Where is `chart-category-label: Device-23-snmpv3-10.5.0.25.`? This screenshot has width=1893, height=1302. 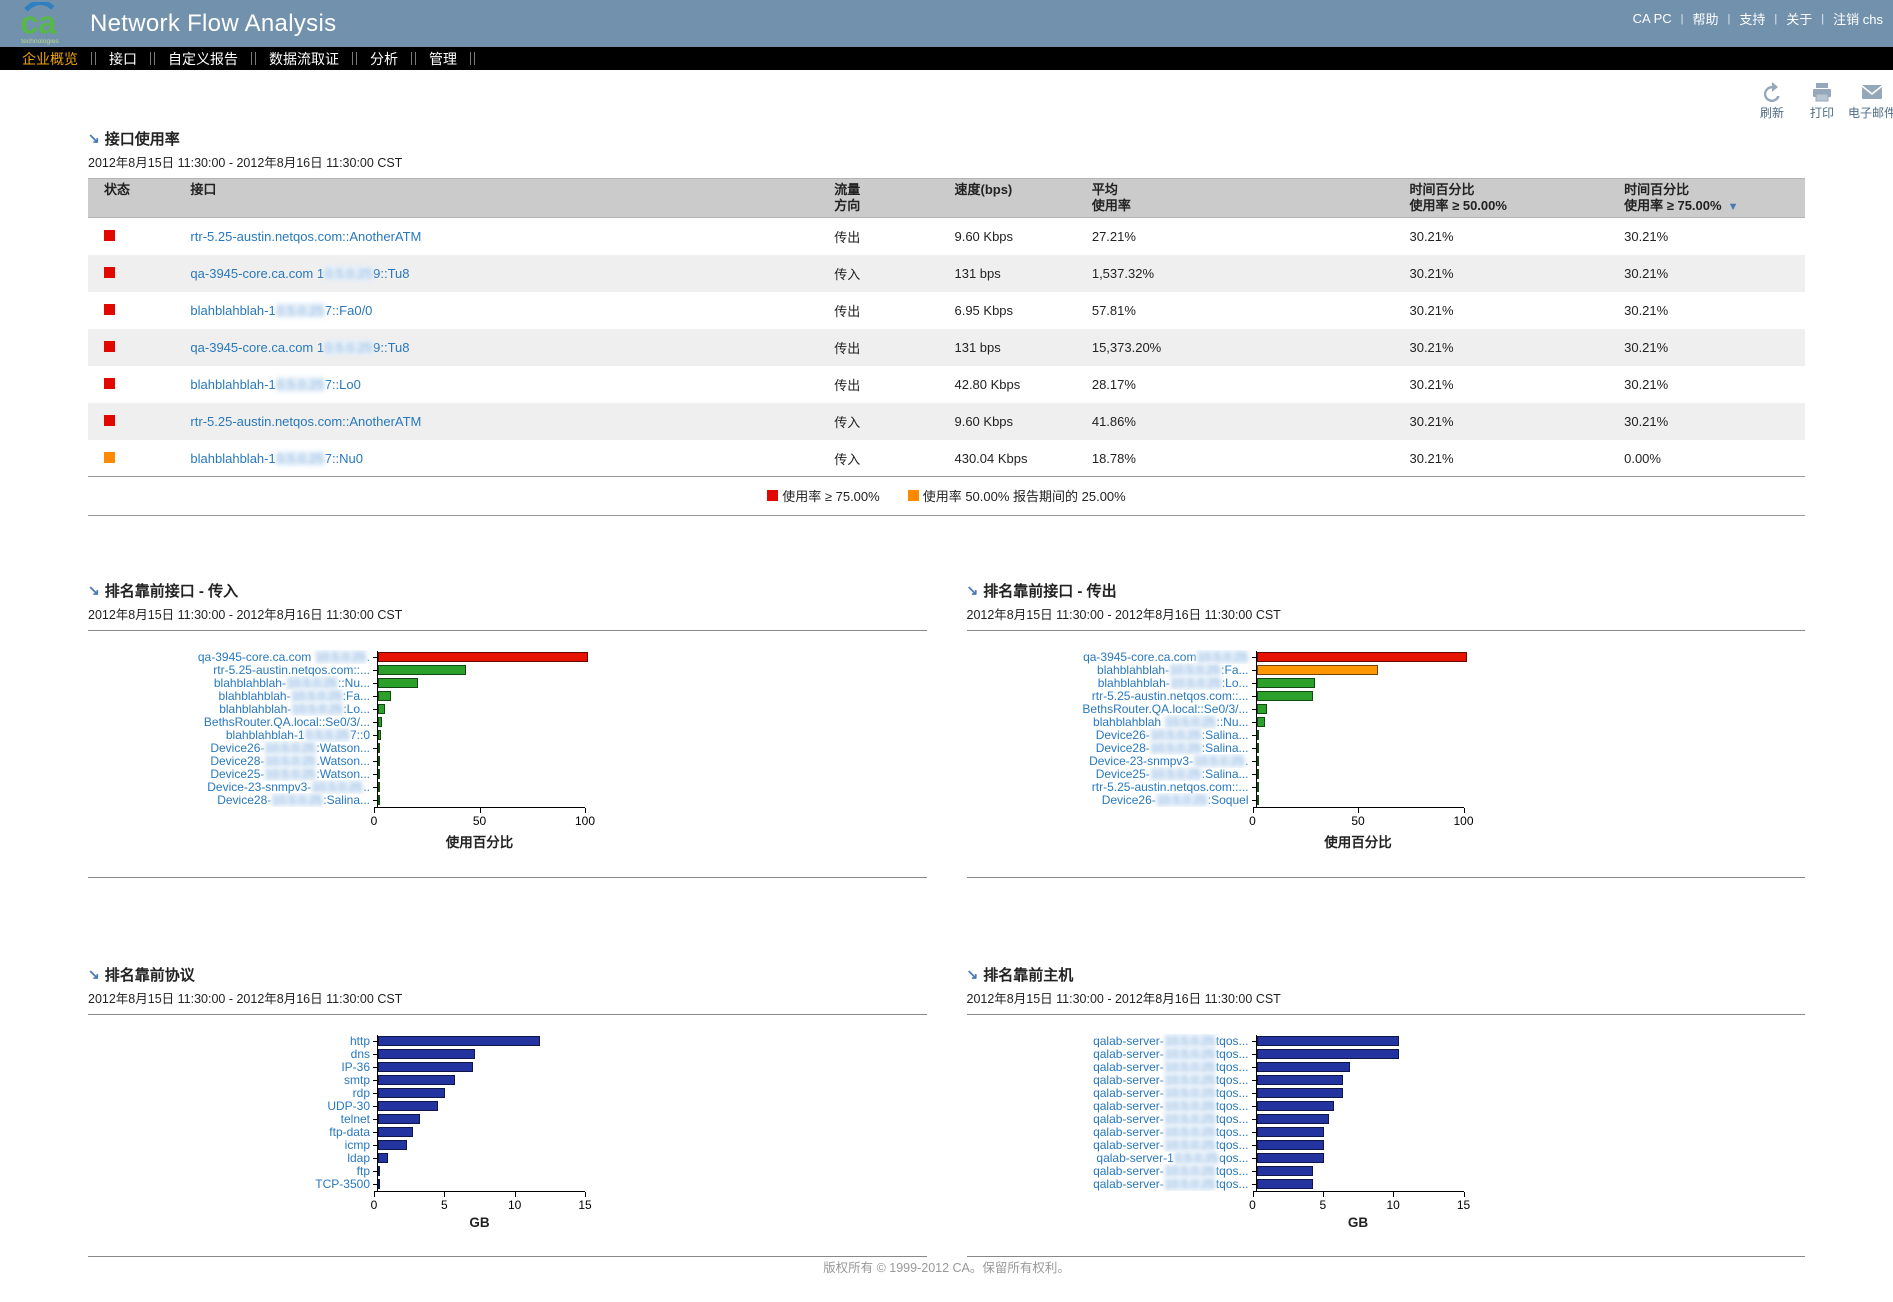
chart-category-label: Device-23-snmpv3-10.5.0.25. is located at coordinates (1109, 761).